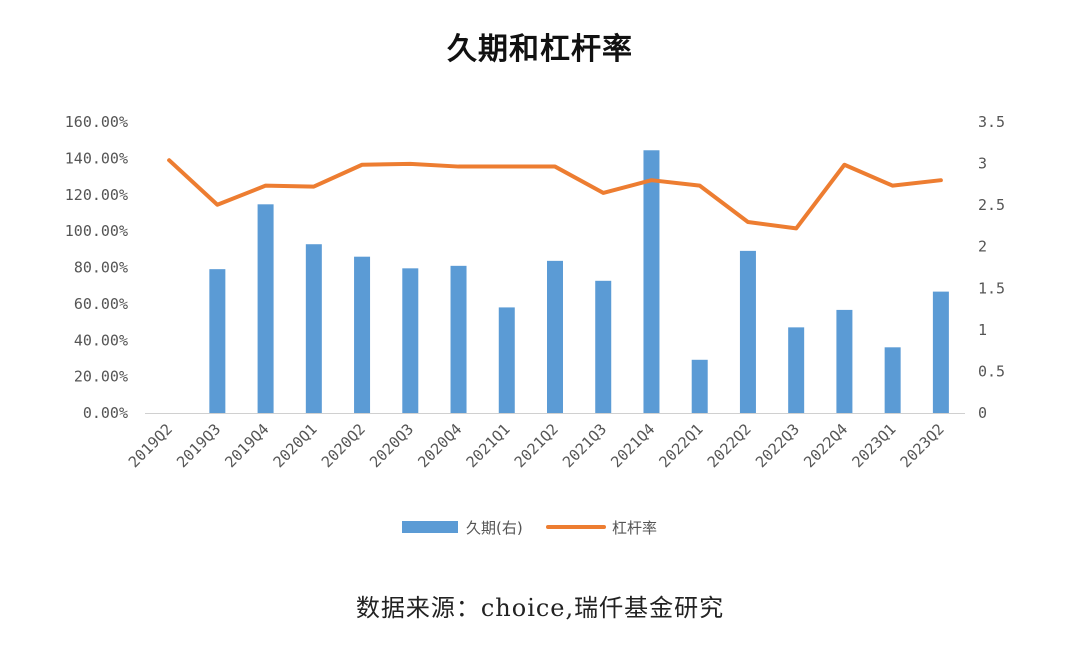  What do you see at coordinates (729, 445) in the screenshot?
I see `x-axis-tick-label: 2022Q2` at bounding box center [729, 445].